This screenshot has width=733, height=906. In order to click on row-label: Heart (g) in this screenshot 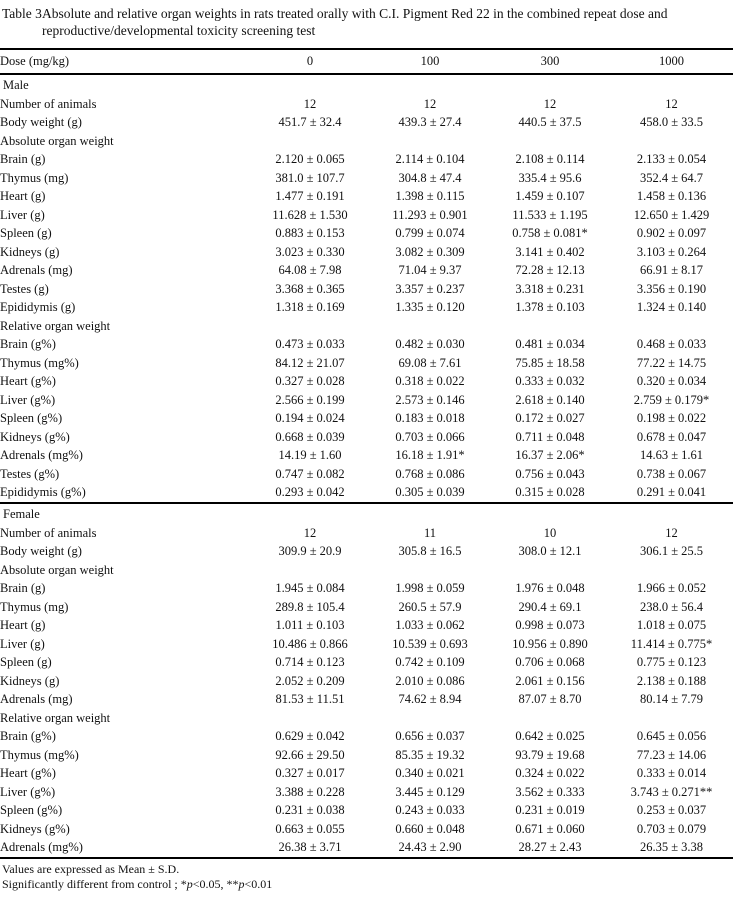, I will do `click(23, 196)`.